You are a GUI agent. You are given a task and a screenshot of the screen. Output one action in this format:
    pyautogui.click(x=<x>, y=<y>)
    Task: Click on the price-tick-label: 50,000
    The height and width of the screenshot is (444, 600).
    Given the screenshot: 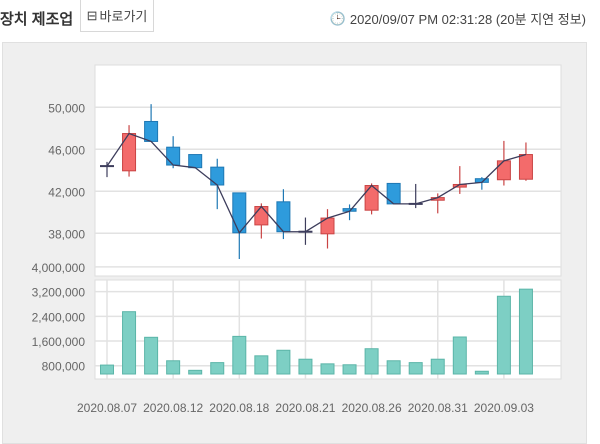 What is the action you would take?
    pyautogui.click(x=66, y=108)
    